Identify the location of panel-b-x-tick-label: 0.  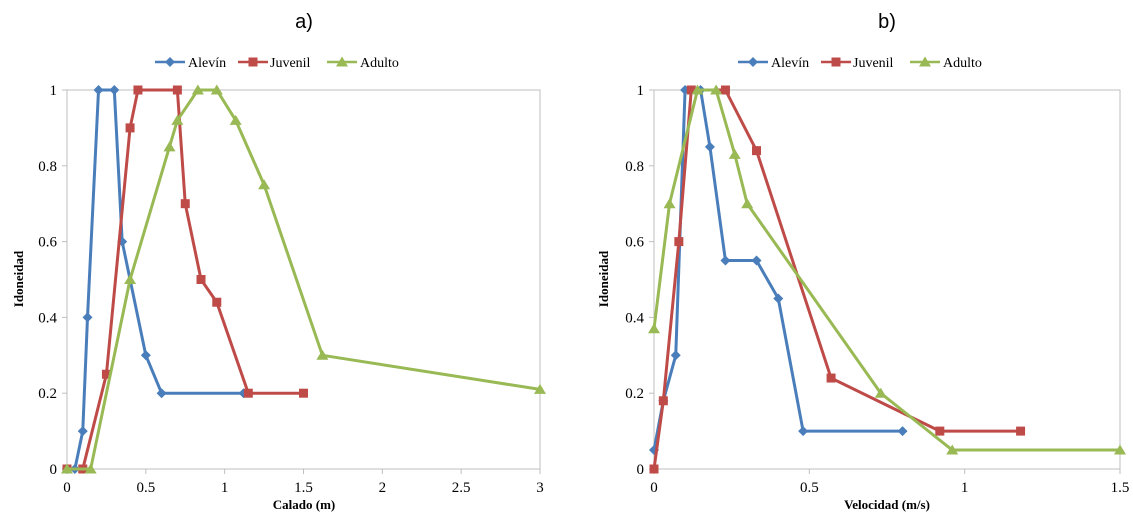
(654, 488).